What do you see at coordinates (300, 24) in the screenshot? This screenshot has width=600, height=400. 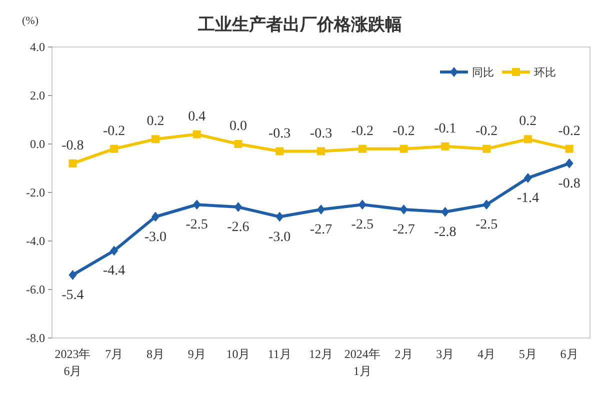 I see `title: 工业生产者出厂价格涨跌幅` at bounding box center [300, 24].